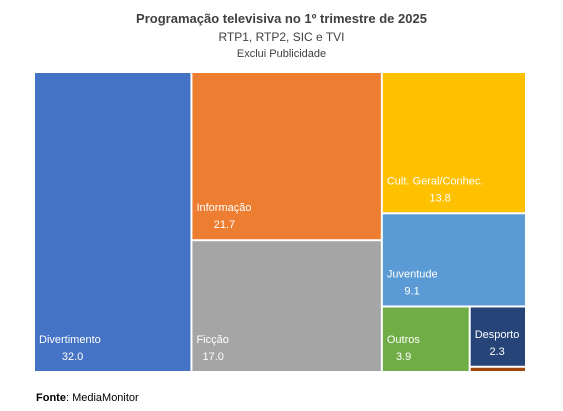 This screenshot has width=563, height=411. I want to click on treemap-label: Divertimento, so click(70, 340).